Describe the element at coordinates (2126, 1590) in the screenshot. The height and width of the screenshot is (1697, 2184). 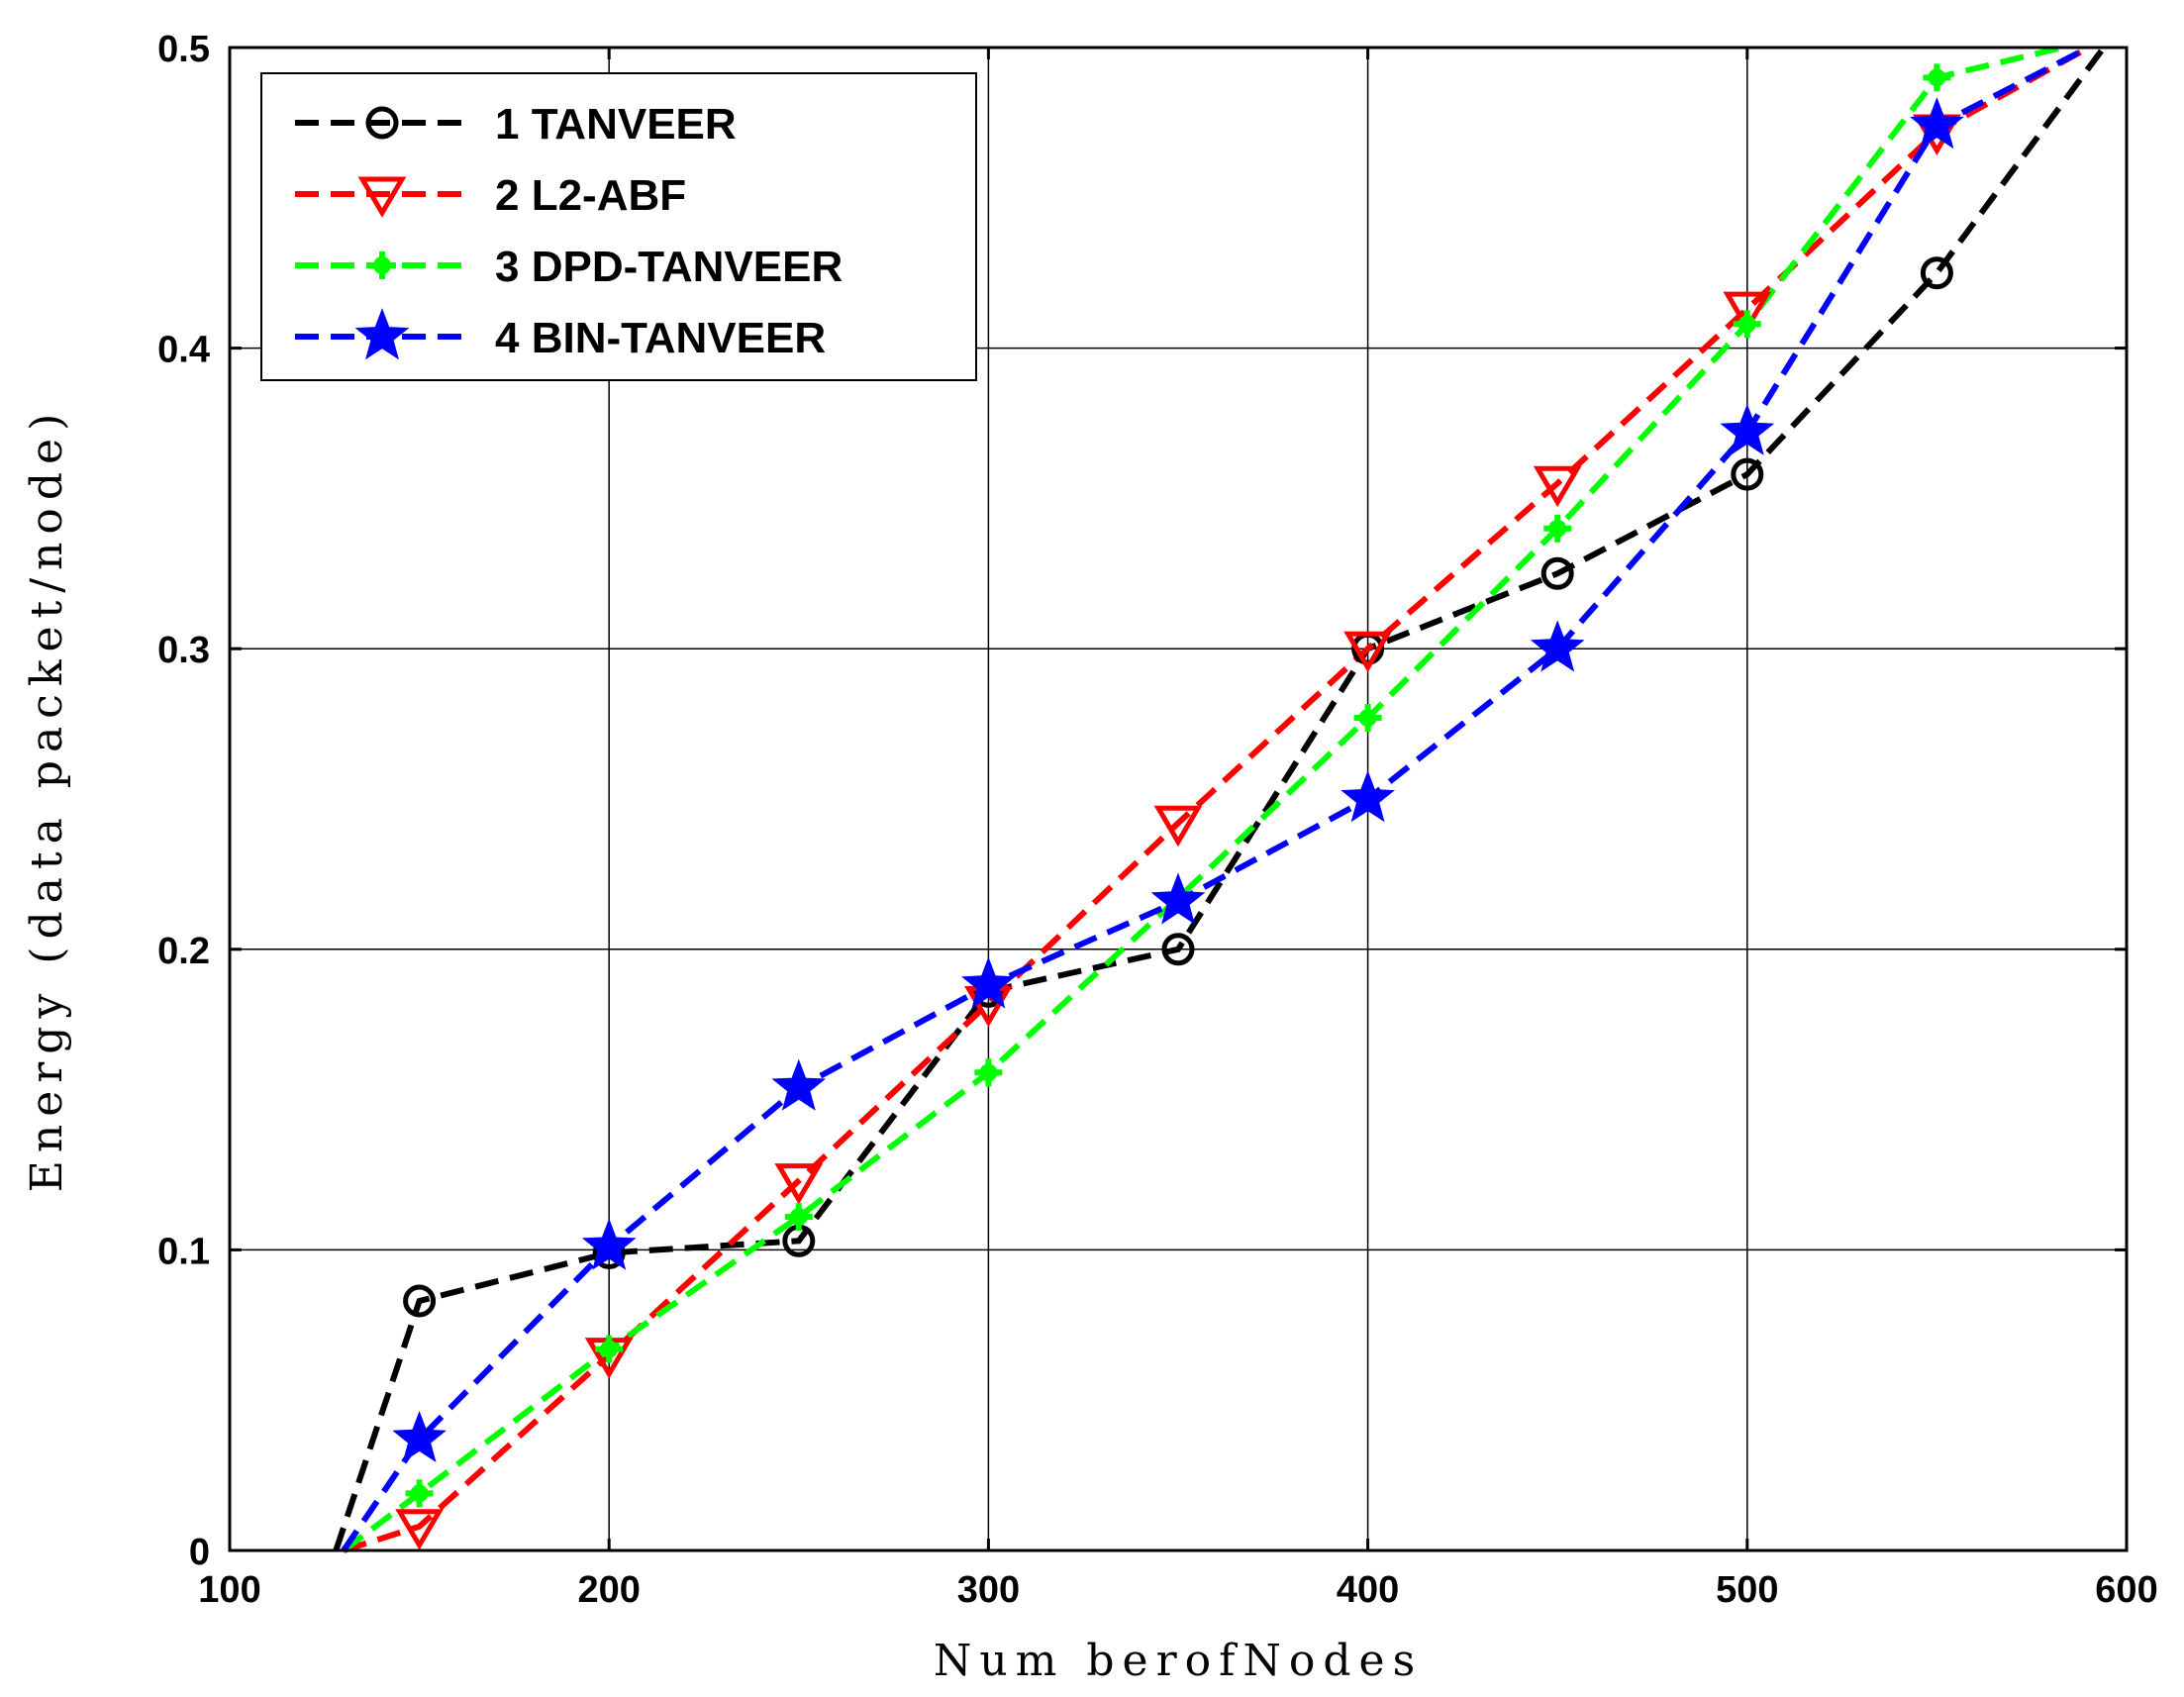
I see `x-tick-label: 600` at that location.